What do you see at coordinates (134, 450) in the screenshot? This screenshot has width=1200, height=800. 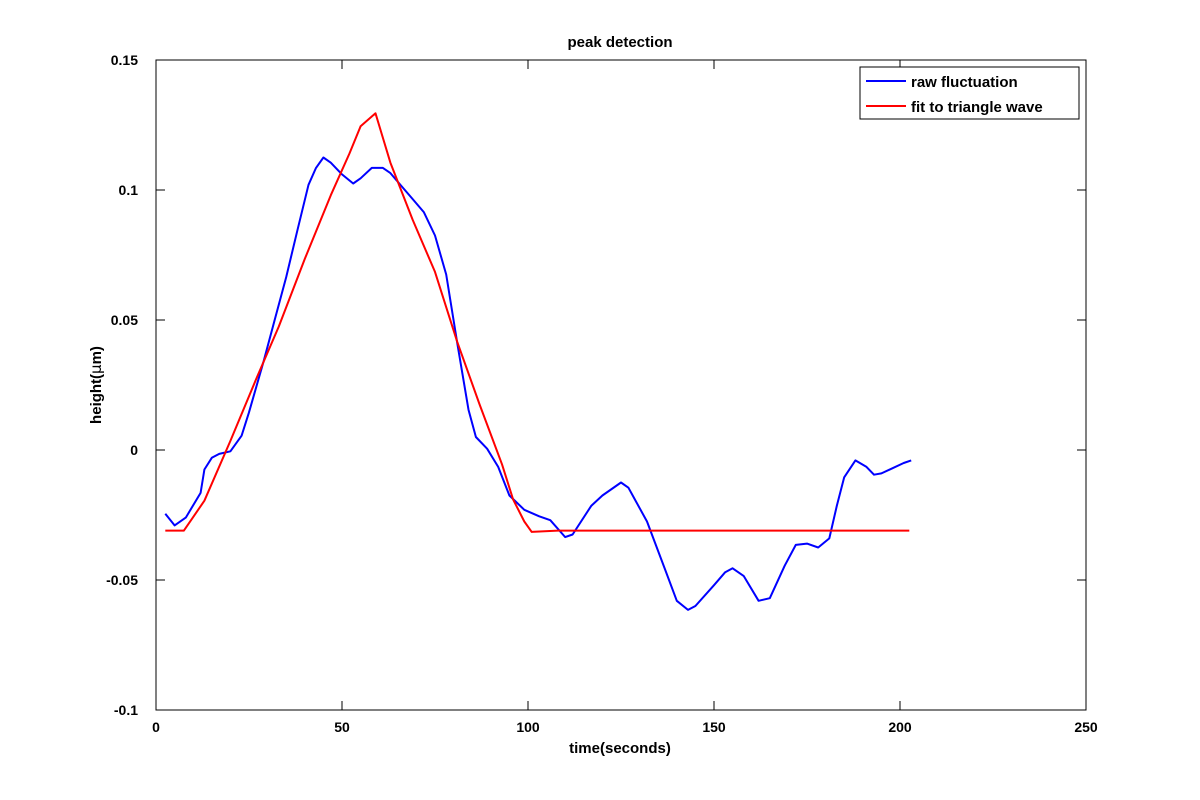 I see `y-tick-label: 0` at bounding box center [134, 450].